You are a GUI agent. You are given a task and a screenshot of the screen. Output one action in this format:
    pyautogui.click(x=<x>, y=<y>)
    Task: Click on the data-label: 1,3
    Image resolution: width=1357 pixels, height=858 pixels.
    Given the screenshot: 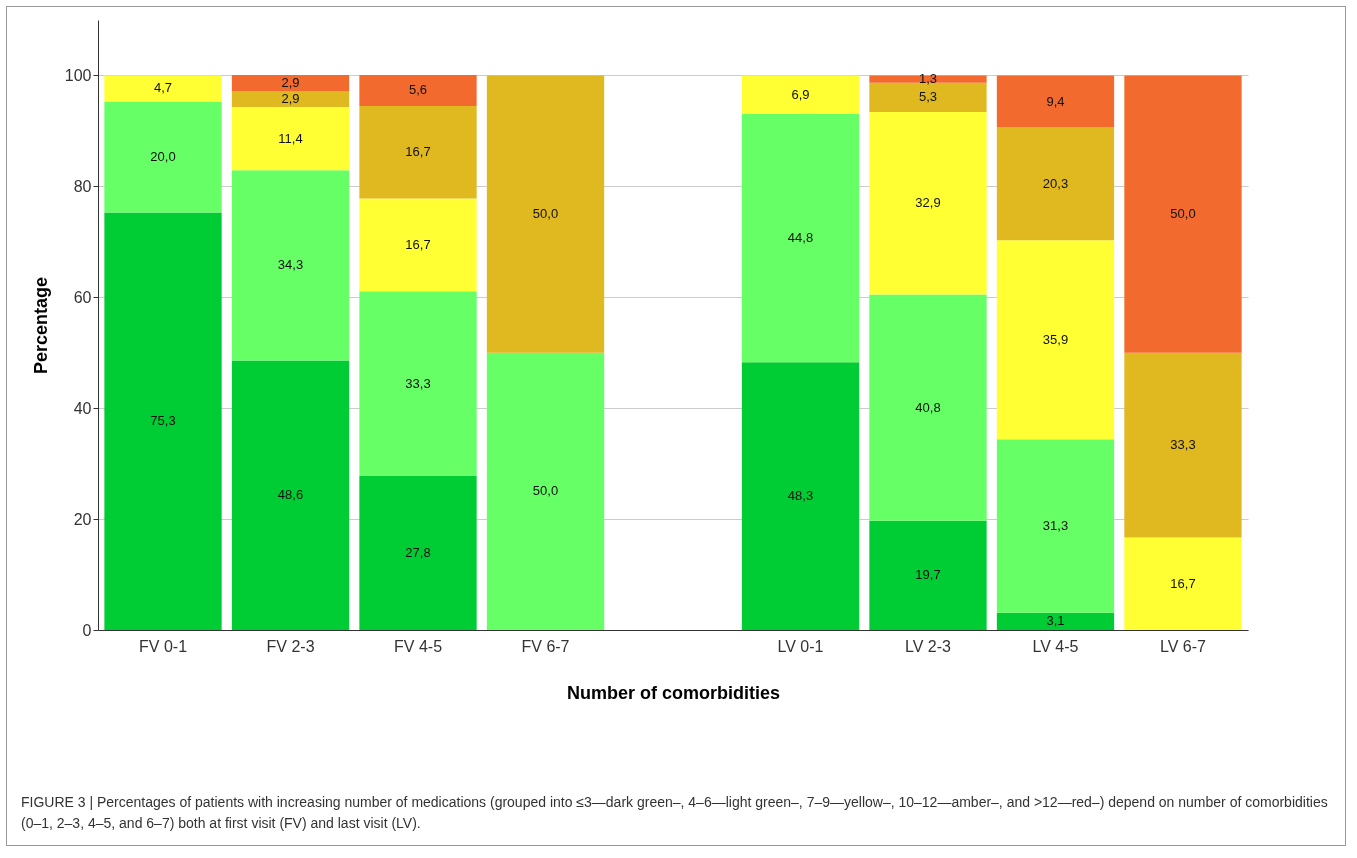 What is the action you would take?
    pyautogui.click(x=928, y=79)
    